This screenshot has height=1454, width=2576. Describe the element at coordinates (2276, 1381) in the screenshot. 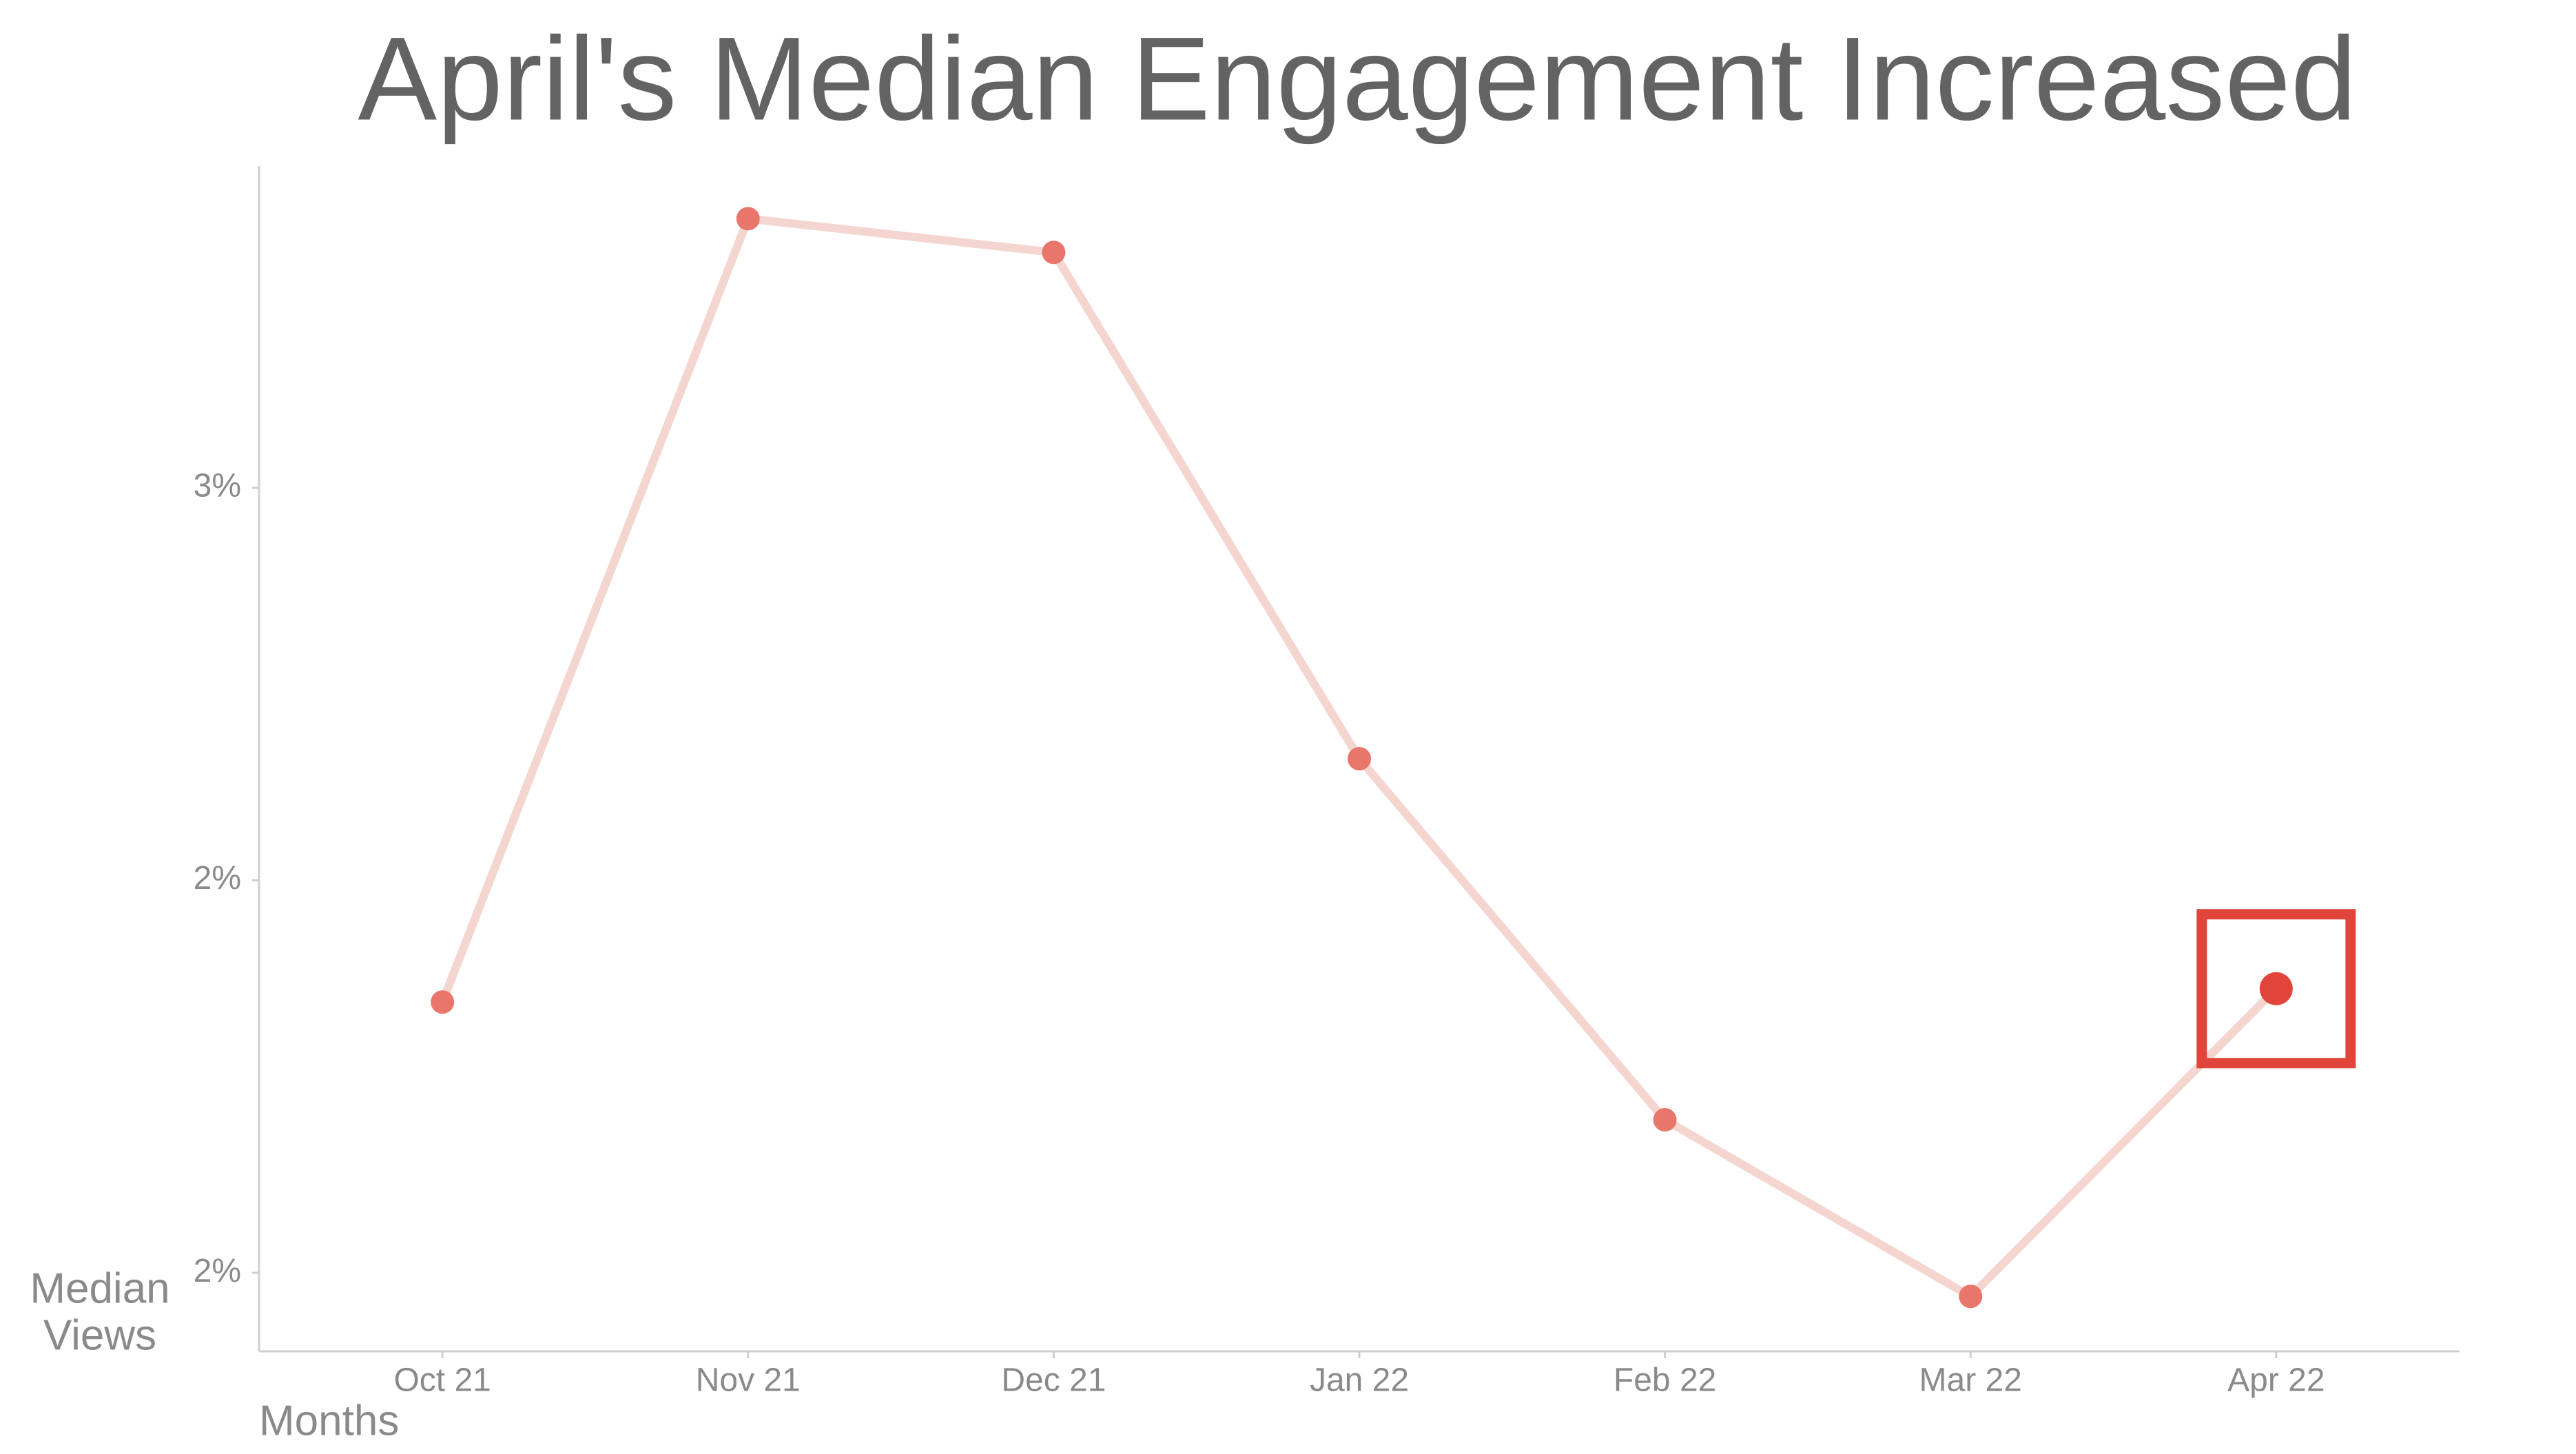

I see `x-tick-label: Apr 22` at that location.